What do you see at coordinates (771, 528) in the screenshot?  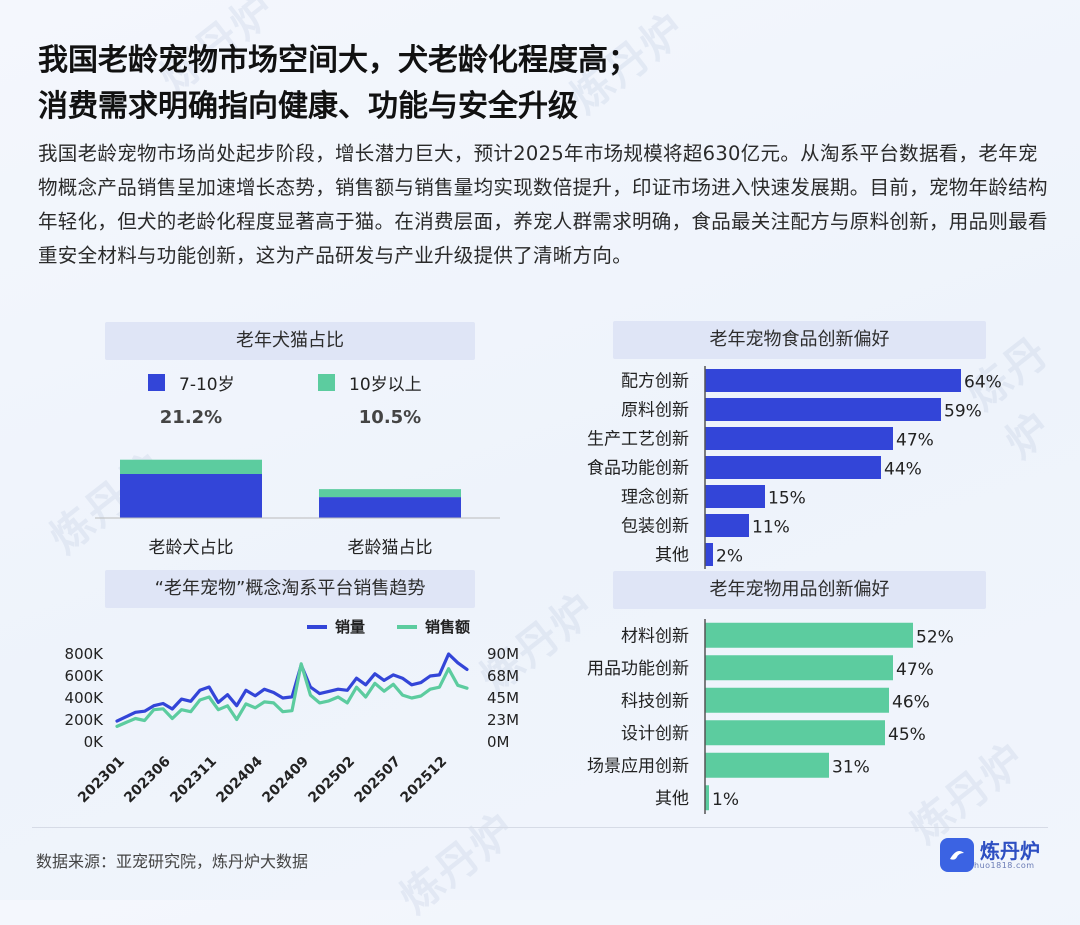 I see `value-label: 11%` at bounding box center [771, 528].